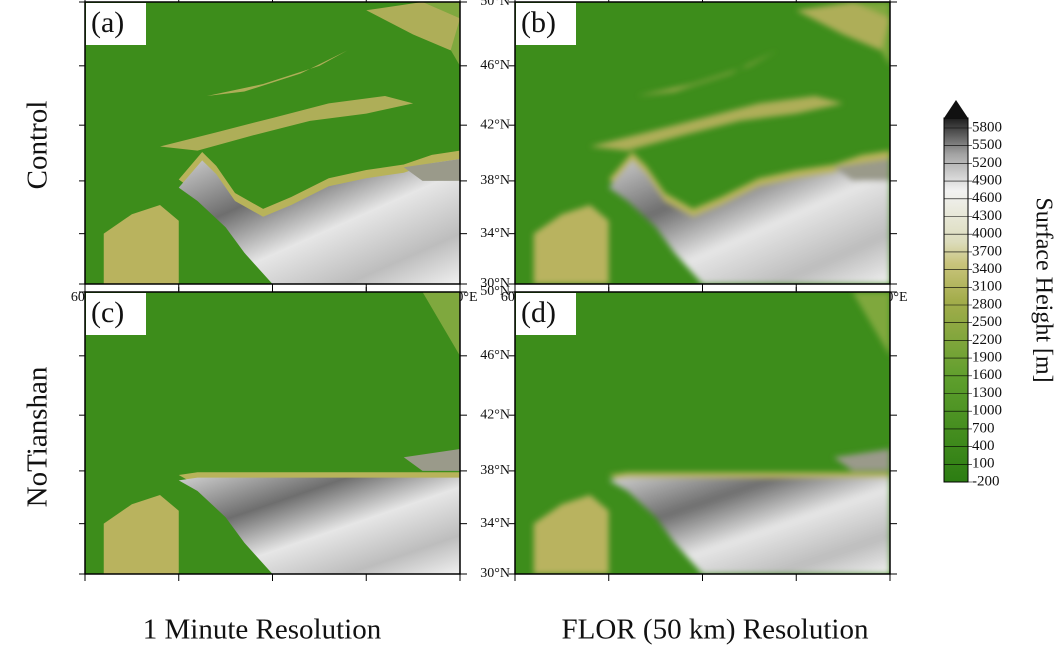  I want to click on colorbar-tick-label: -200, so click(986, 481).